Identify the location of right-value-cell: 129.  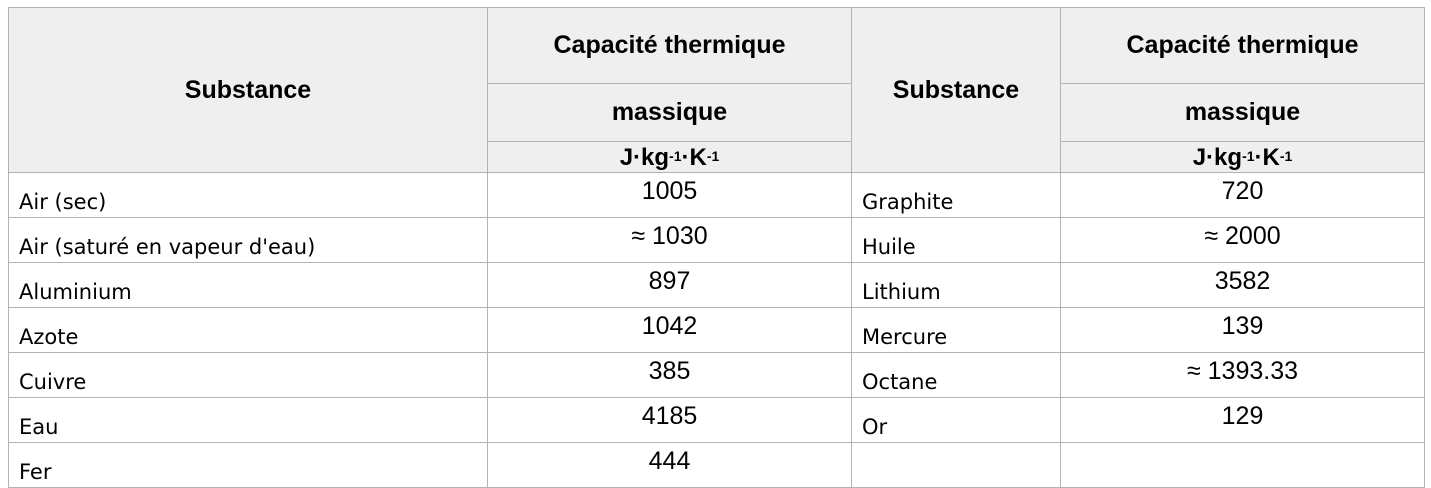
(1242, 420).